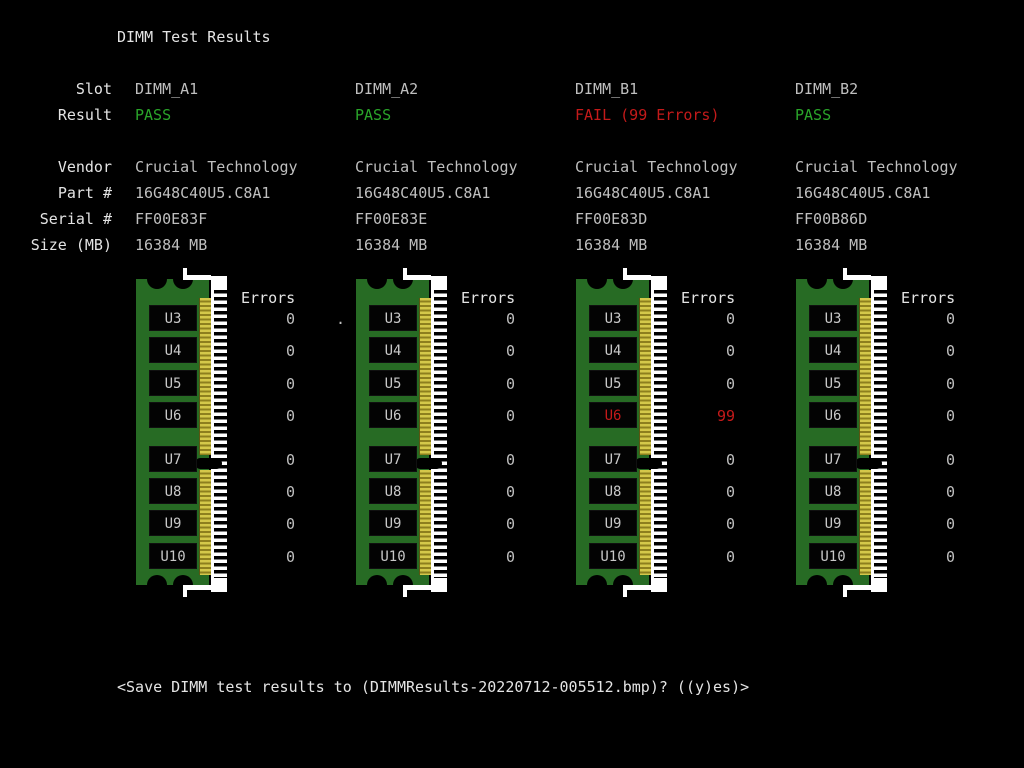  Describe the element at coordinates (387, 89) in the screenshot. I see `slot-name: DIMM_A2` at that location.